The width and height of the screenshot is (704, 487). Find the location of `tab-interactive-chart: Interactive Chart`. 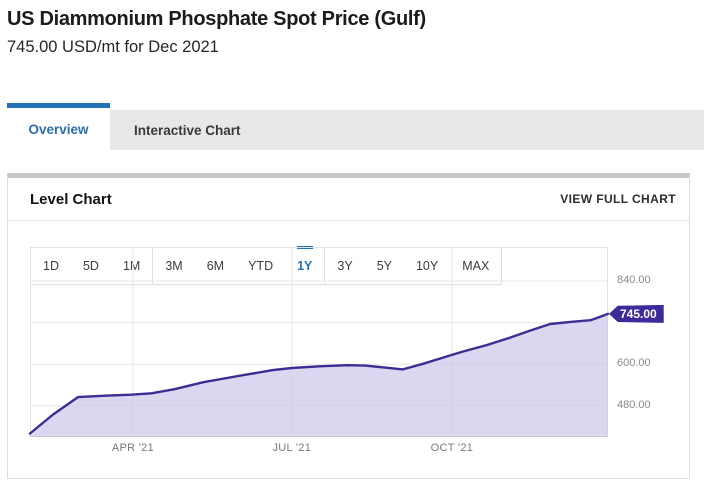

tab-interactive-chart: Interactive Chart is located at coordinates (187, 126).